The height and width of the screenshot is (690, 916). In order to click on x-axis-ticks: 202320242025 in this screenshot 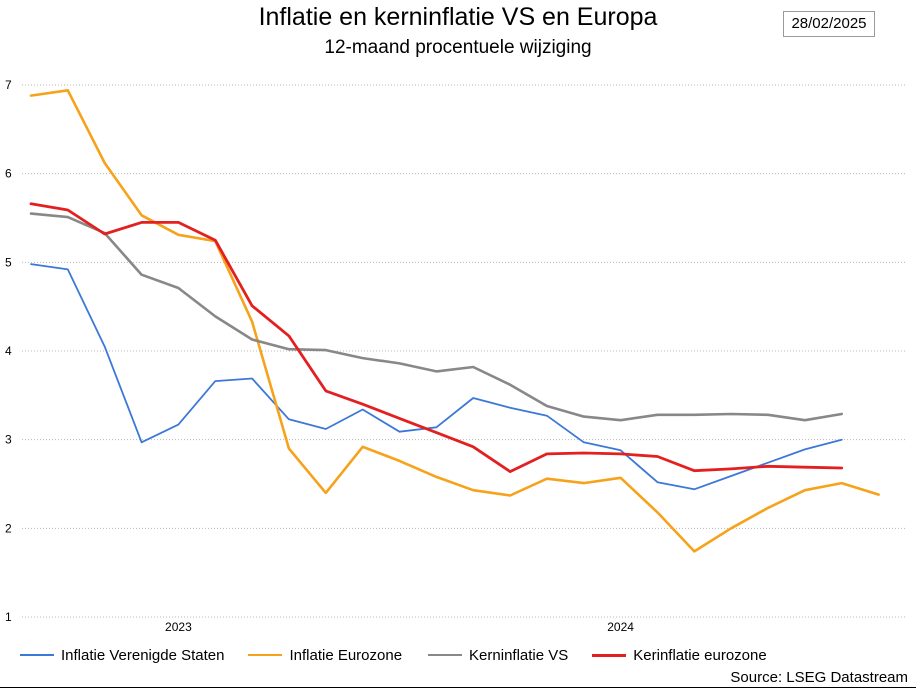, I will do `click(399, 627)`.